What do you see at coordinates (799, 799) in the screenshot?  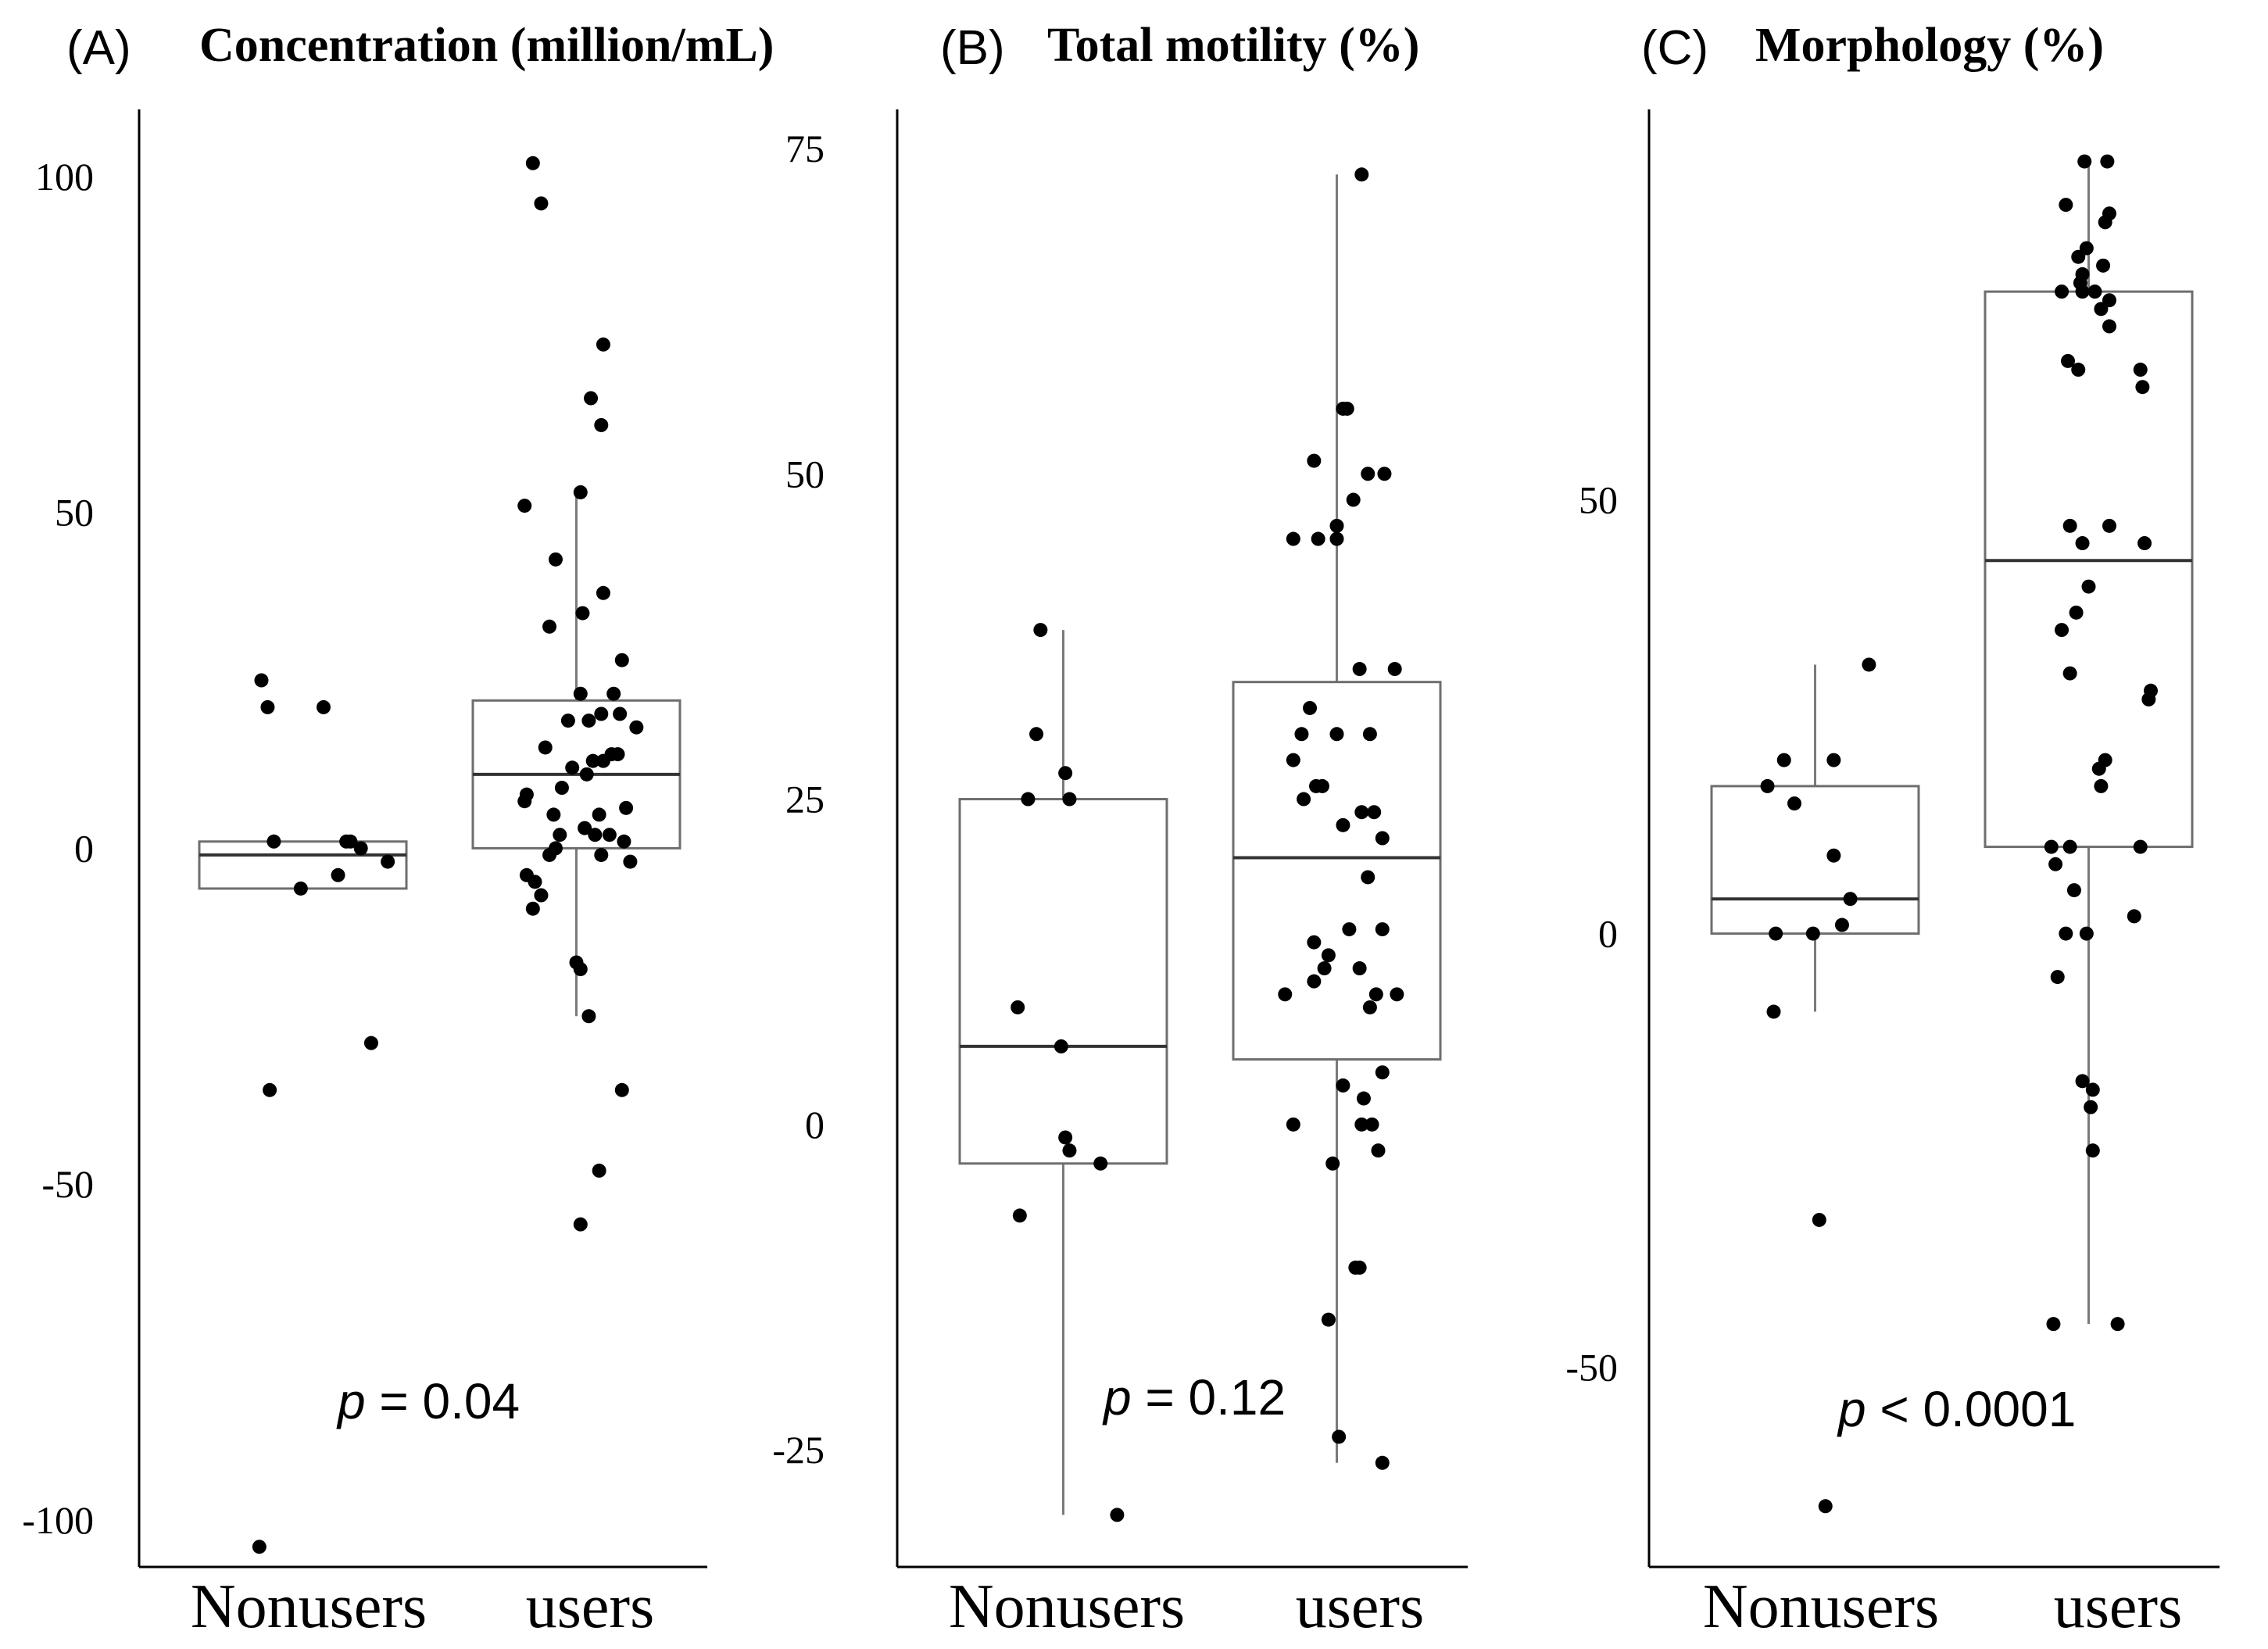 I see `y-axis-ticks: 75 50 25 0 -25` at bounding box center [799, 799].